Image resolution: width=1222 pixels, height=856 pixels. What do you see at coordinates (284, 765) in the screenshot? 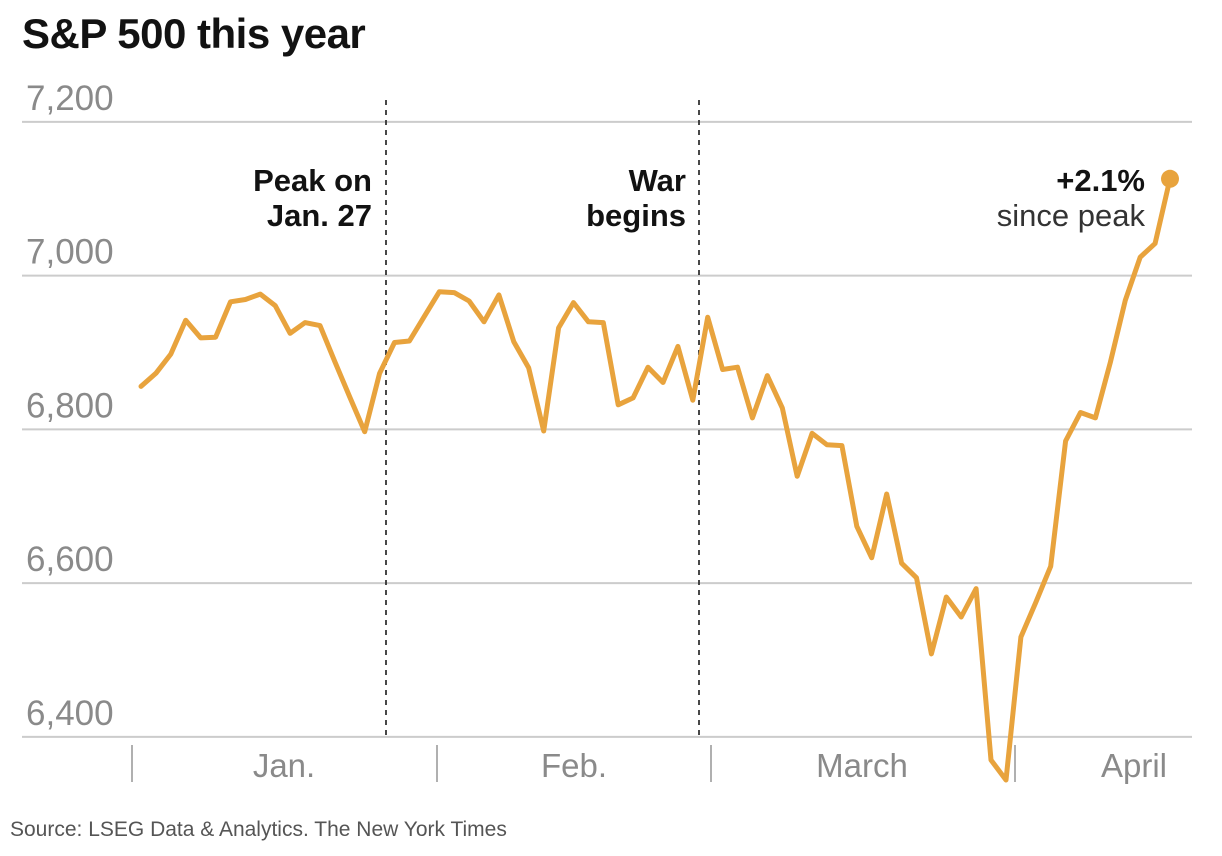
I see `x-tick-label: Jan.` at bounding box center [284, 765].